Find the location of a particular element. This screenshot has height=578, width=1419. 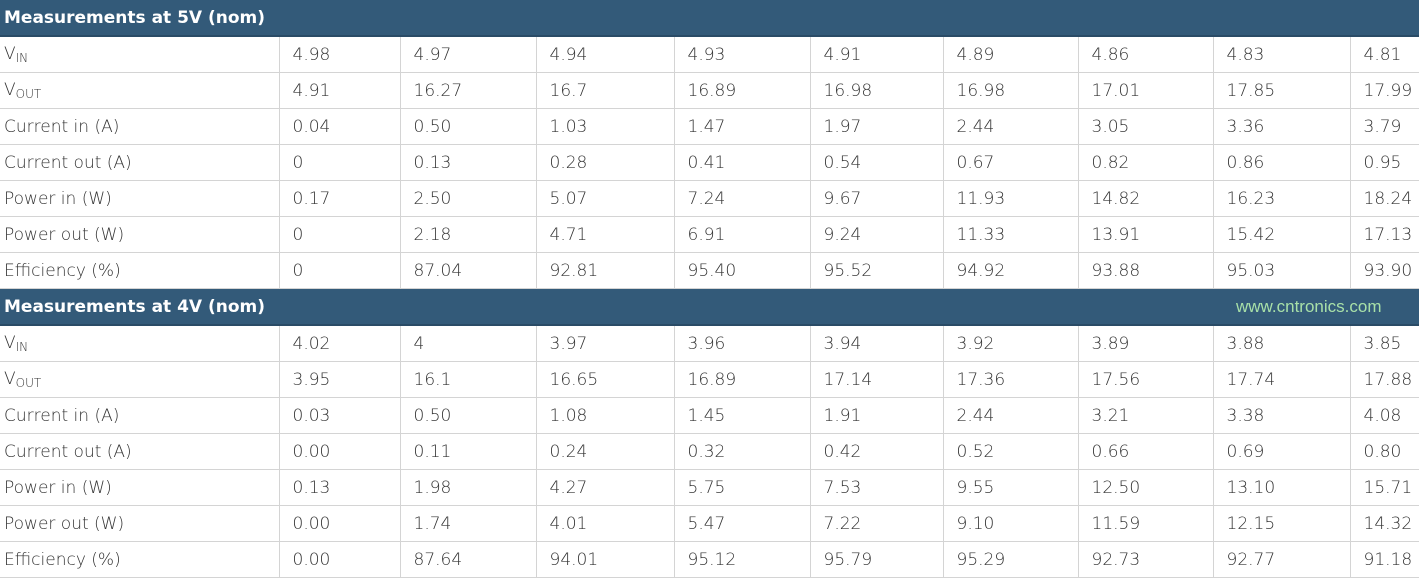

row-label: Current out (A) is located at coordinates (140, 451).